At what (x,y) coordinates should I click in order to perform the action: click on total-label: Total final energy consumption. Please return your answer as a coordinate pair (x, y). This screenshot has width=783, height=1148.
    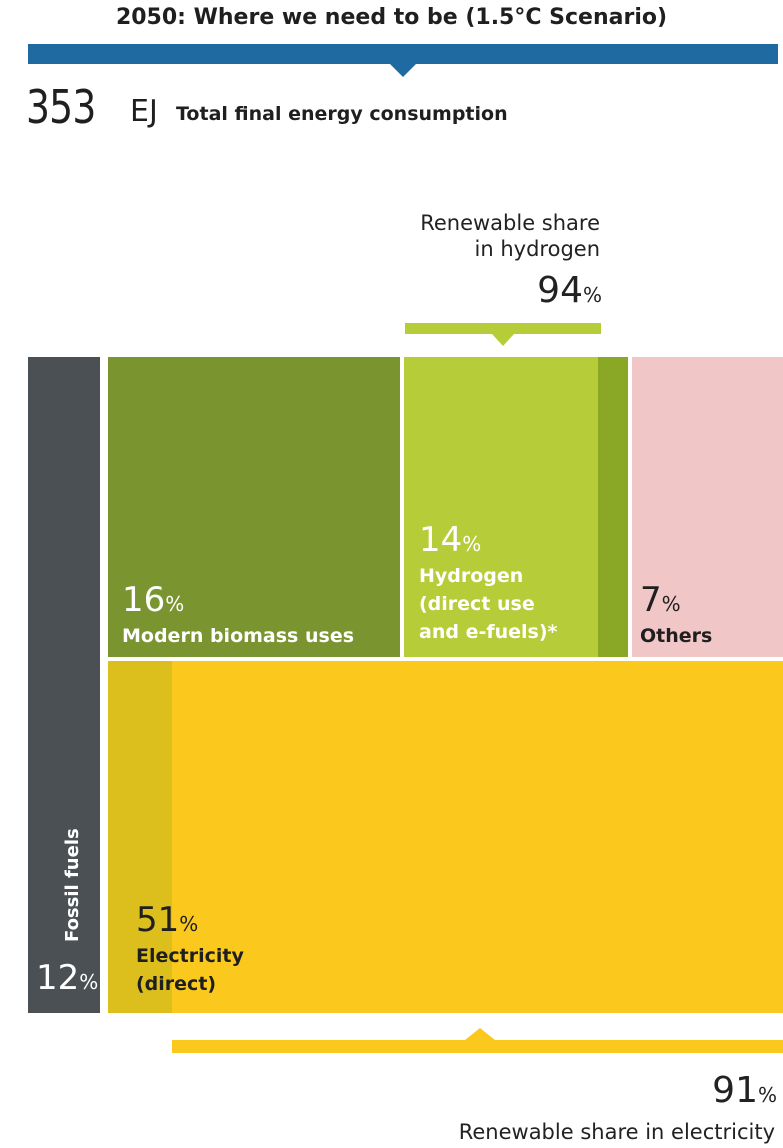
    Looking at the image, I should click on (342, 114).